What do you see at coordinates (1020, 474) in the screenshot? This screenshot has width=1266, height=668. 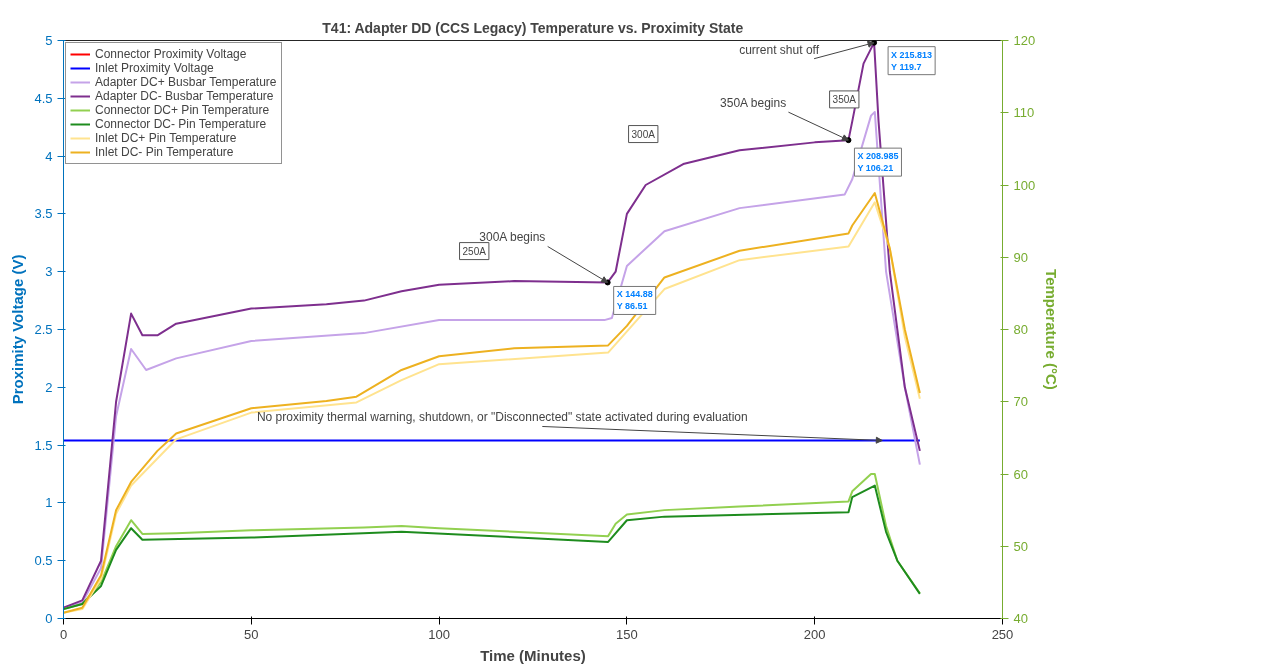 I see `y2-tick-label: 60` at bounding box center [1020, 474].